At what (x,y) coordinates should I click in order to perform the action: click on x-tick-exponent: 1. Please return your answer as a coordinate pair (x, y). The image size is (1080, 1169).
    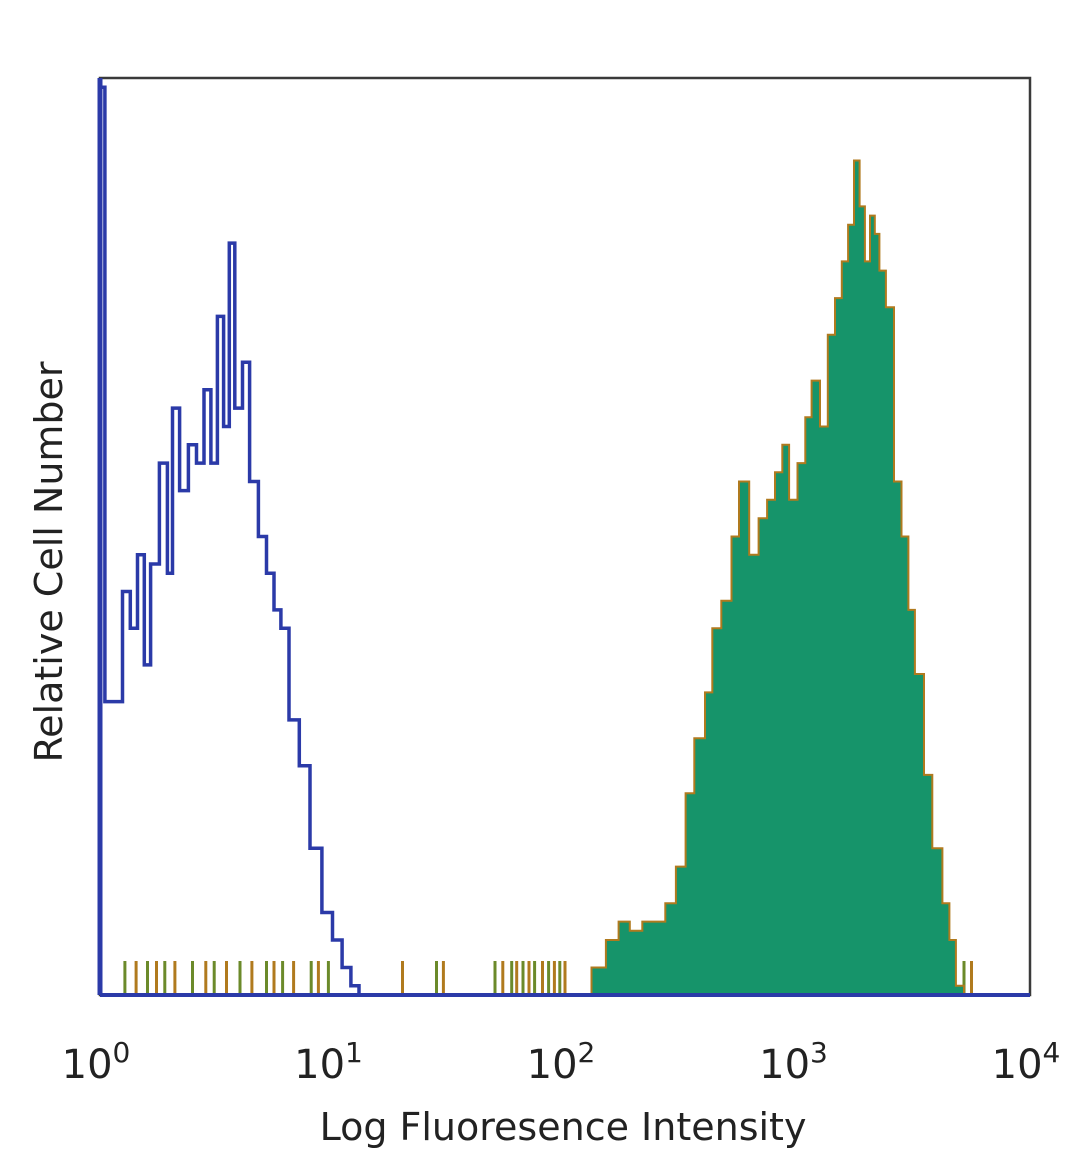
    Looking at the image, I should click on (354, 1052).